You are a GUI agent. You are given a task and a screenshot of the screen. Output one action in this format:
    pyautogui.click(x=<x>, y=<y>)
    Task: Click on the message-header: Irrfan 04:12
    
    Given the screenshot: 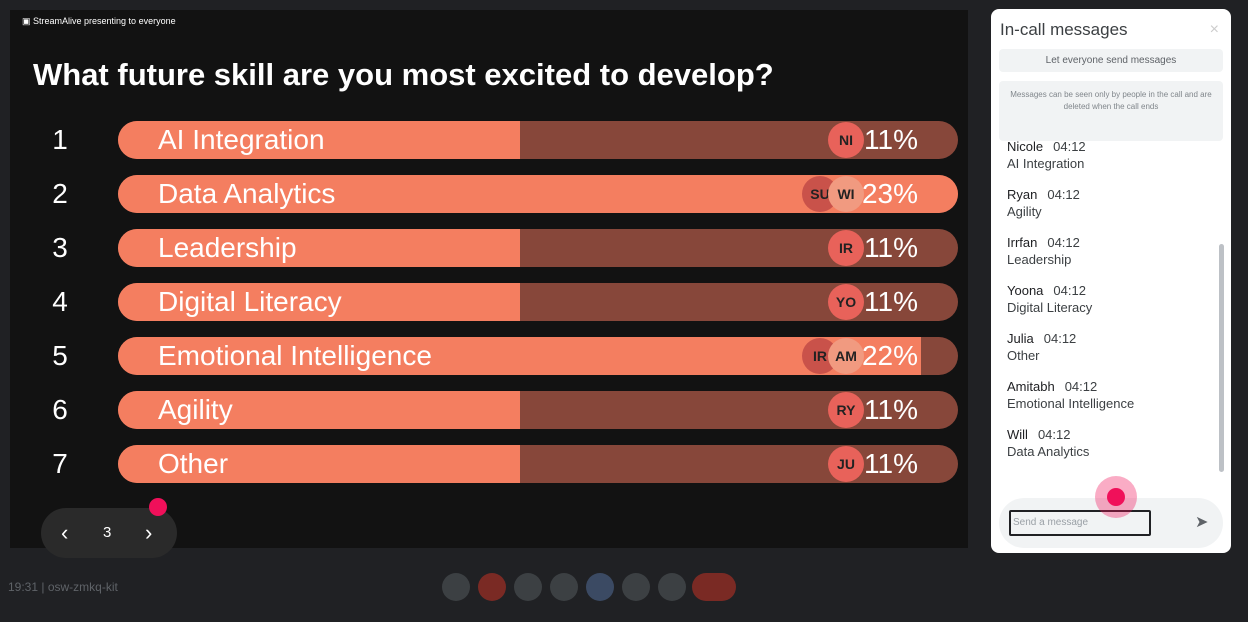 What is the action you would take?
    pyautogui.click(x=1043, y=242)
    